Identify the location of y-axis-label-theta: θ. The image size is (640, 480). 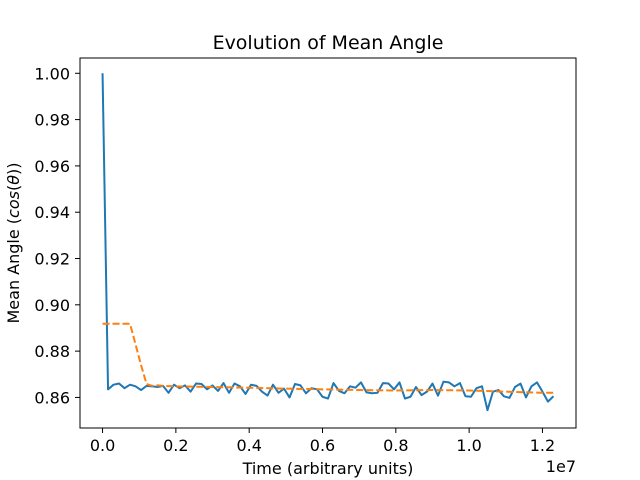
(13, 180).